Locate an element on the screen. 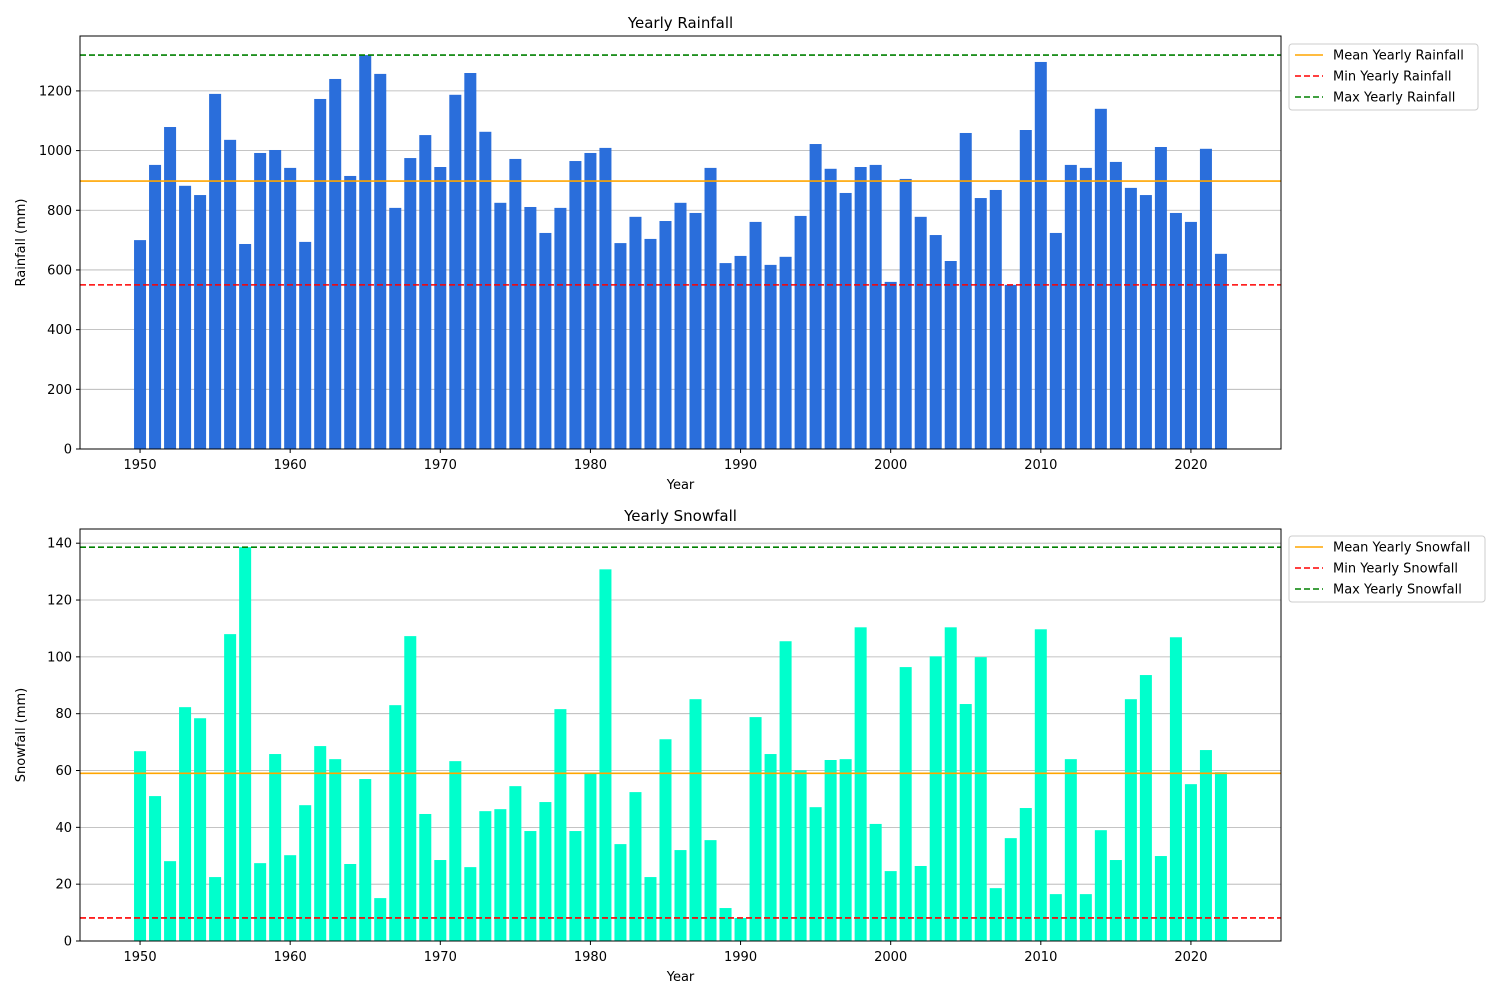  y-tick-label: 120 is located at coordinates (59, 601).